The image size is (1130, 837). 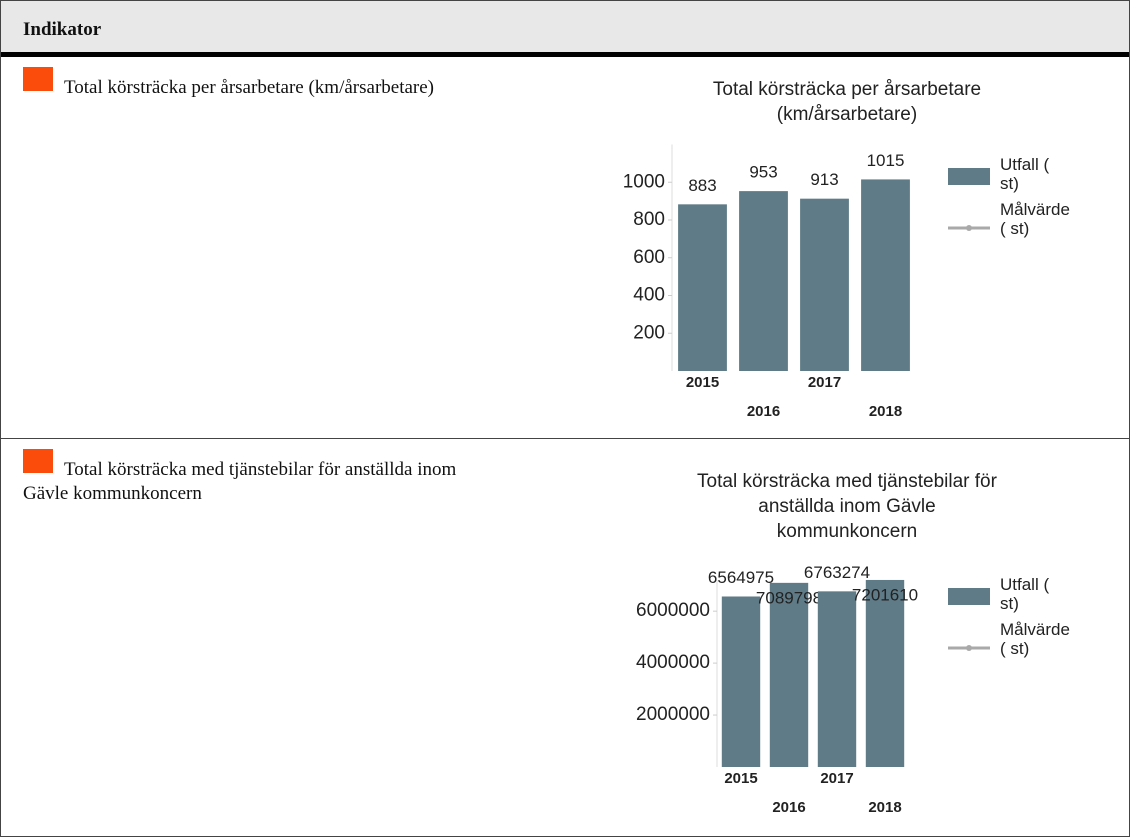 What do you see at coordinates (649, 257) in the screenshot?
I see `y-tick-label: 600` at bounding box center [649, 257].